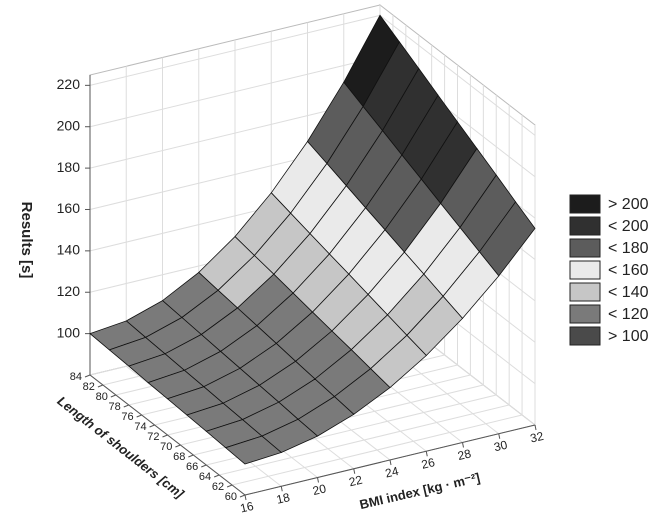 The image size is (671, 520). I want to click on y-tick-label: 68, so click(179, 457).